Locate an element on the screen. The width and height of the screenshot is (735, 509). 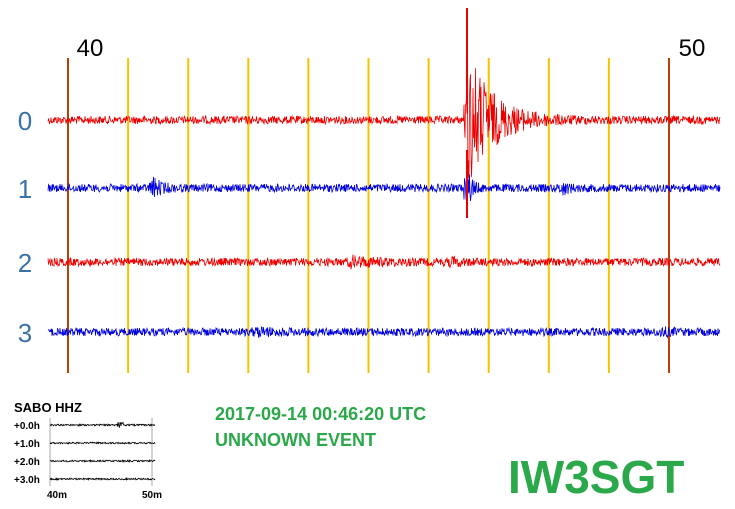
row-label: 2 is located at coordinates (25, 263).